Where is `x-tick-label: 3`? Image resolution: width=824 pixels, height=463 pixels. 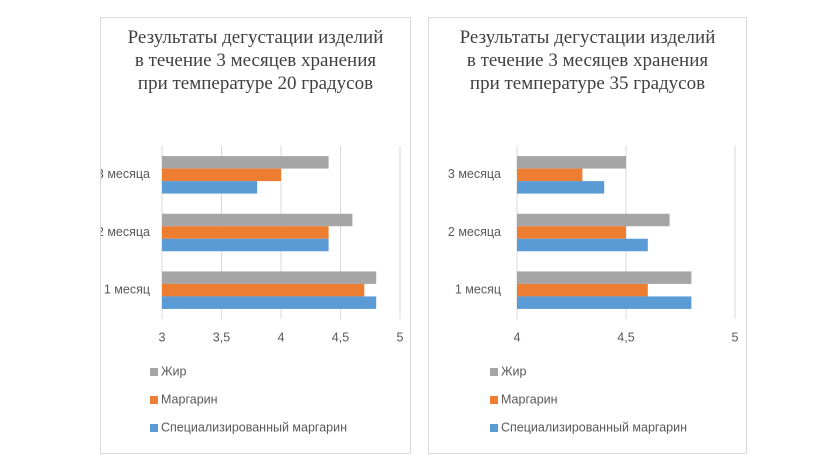
x-tick-label: 3 is located at coordinates (162, 337).